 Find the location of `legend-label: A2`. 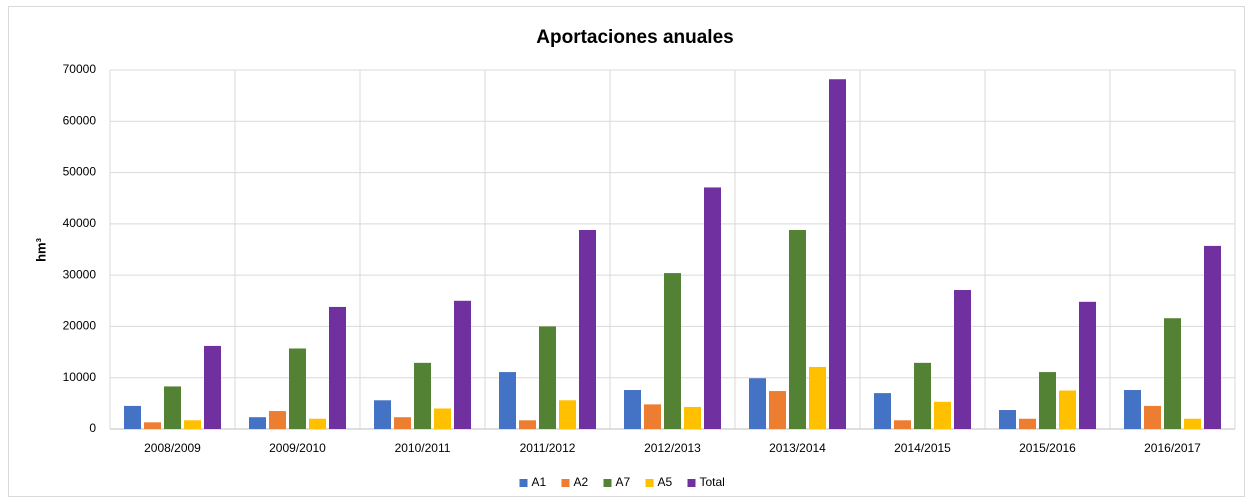

legend-label: A2 is located at coordinates (581, 482).